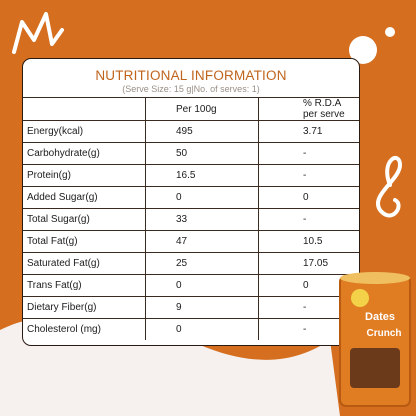  I want to click on cell-value: 0, so click(202, 329).